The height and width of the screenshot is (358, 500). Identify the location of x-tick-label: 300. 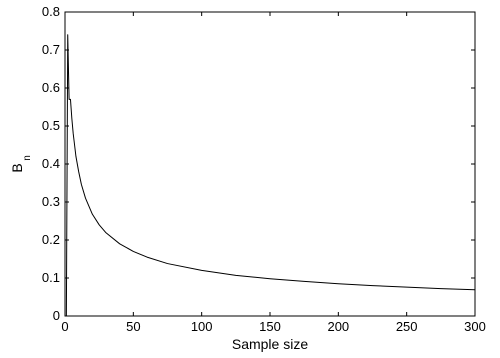
(475, 326).